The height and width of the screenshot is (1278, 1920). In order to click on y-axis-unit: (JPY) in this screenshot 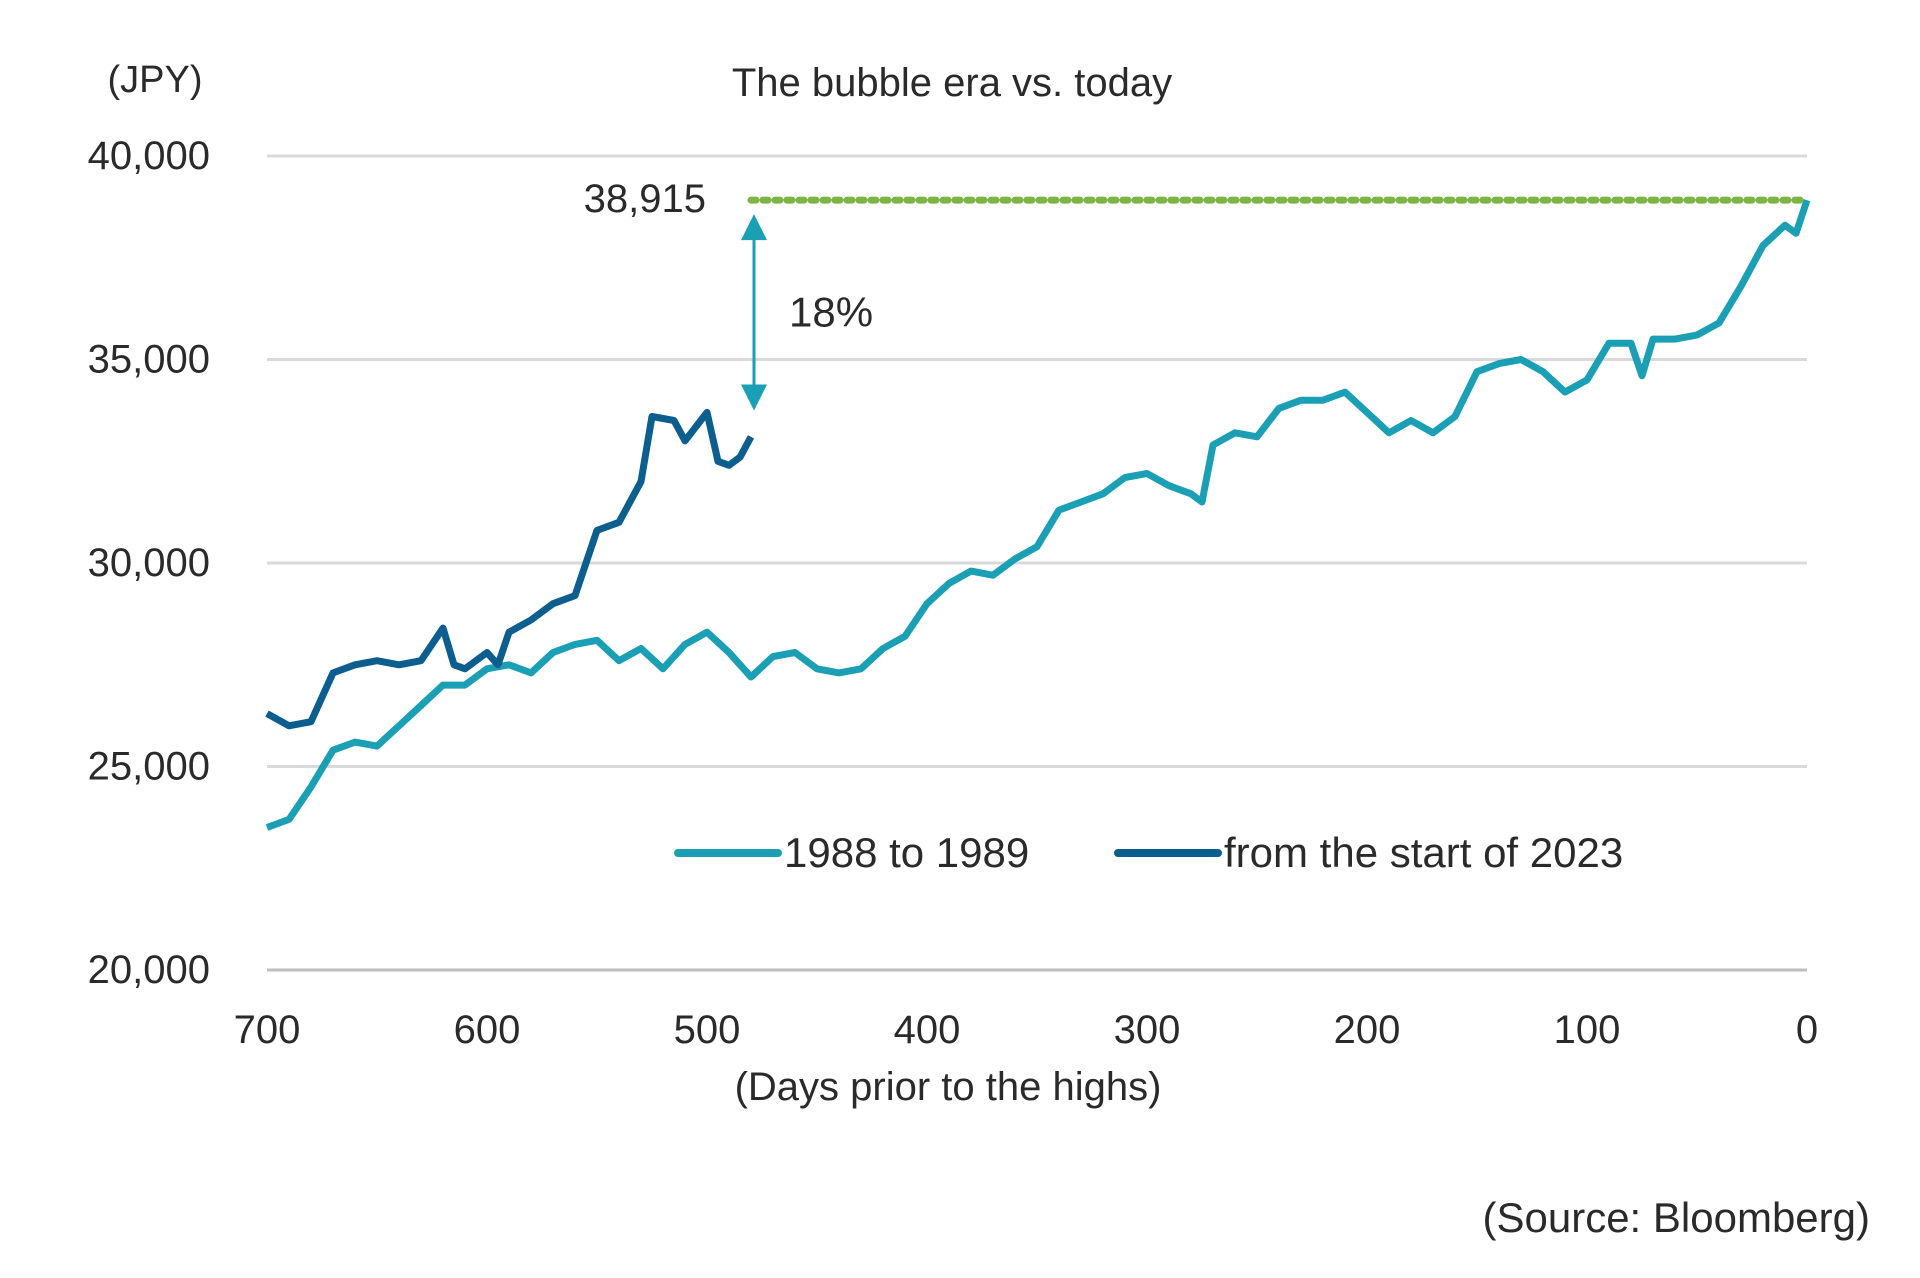, I will do `click(155, 80)`.